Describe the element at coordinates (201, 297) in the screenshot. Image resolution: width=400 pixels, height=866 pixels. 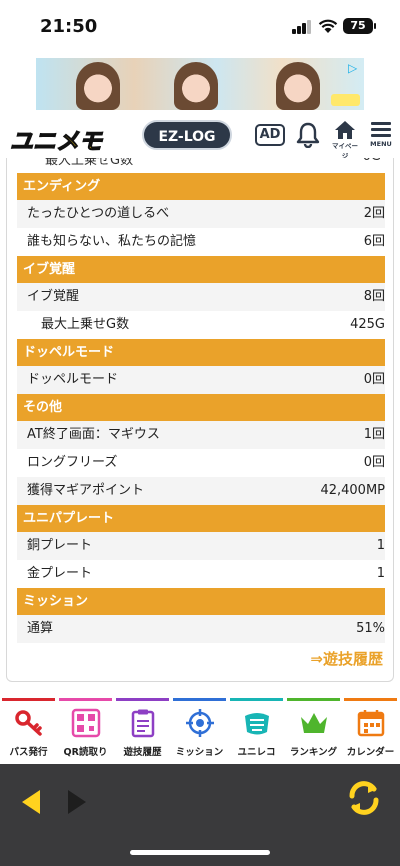
I see `table-row: イブ覚醒 8回` at that location.